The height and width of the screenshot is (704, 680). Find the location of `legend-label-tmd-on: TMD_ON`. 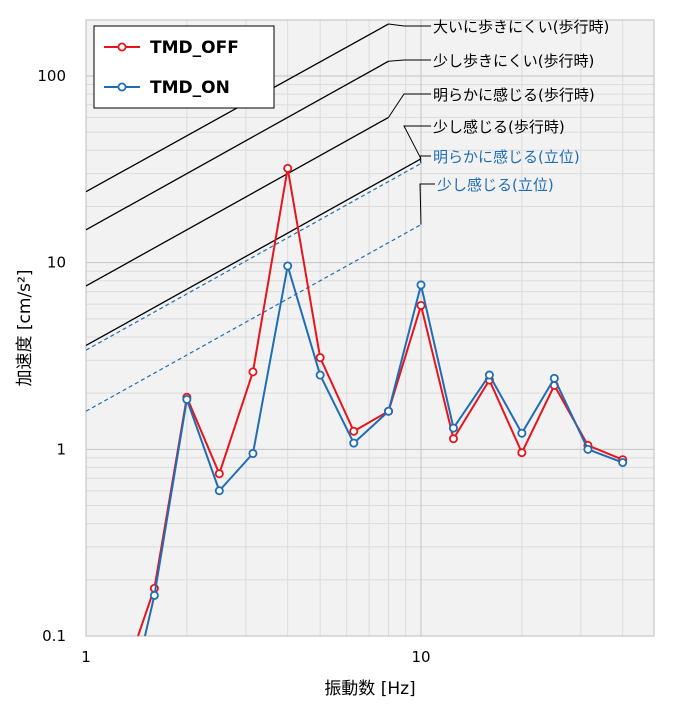

legend-label-tmd-on: TMD_ON is located at coordinates (190, 88).